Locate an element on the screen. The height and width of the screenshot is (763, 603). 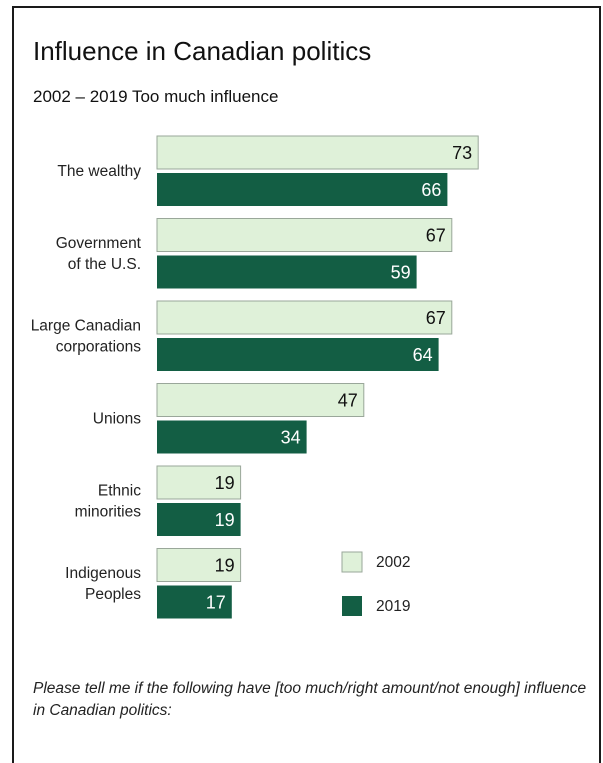
category-label: Indigenous is located at coordinates (103, 573).